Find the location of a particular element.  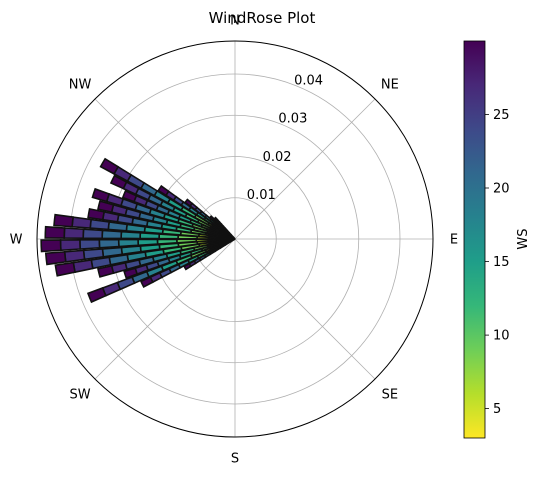

direction-label-sw: SW is located at coordinates (80, 394).